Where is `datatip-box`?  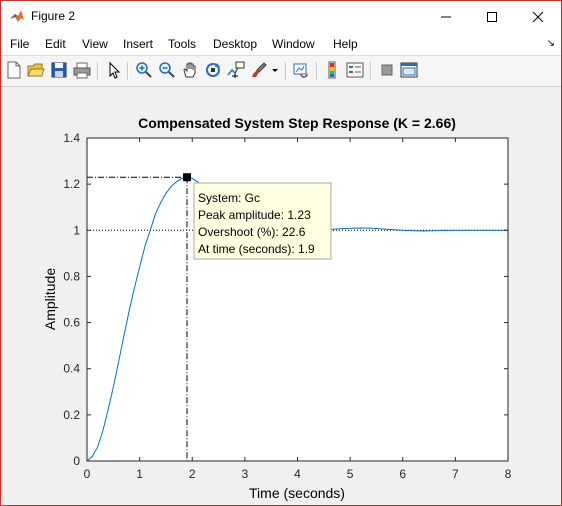 datatip-box is located at coordinates (262, 221).